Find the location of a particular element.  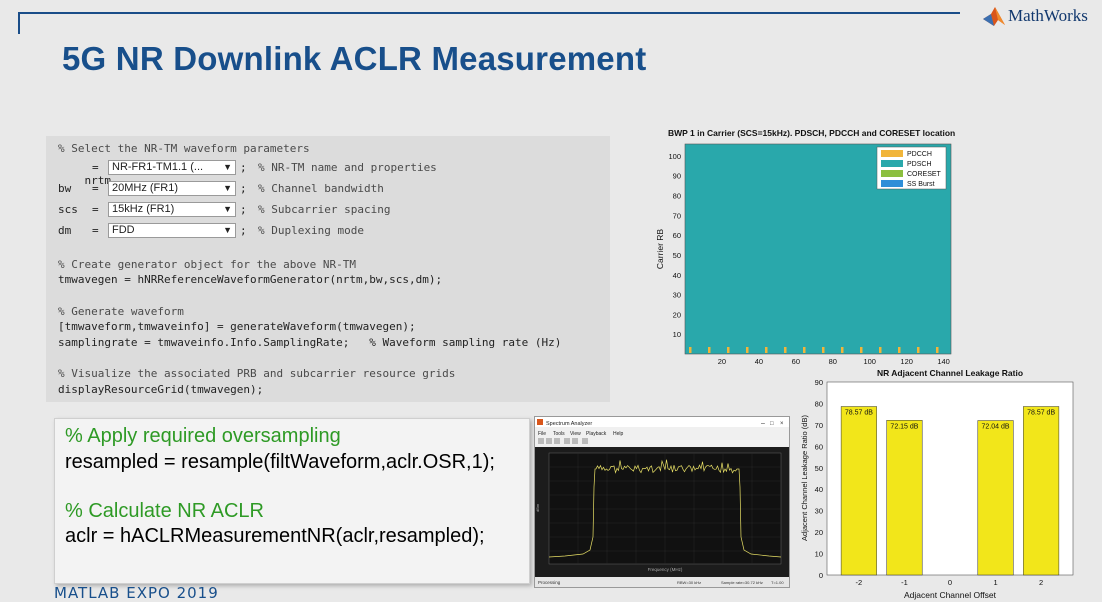

status-left: Processing is located at coordinates (549, 582).